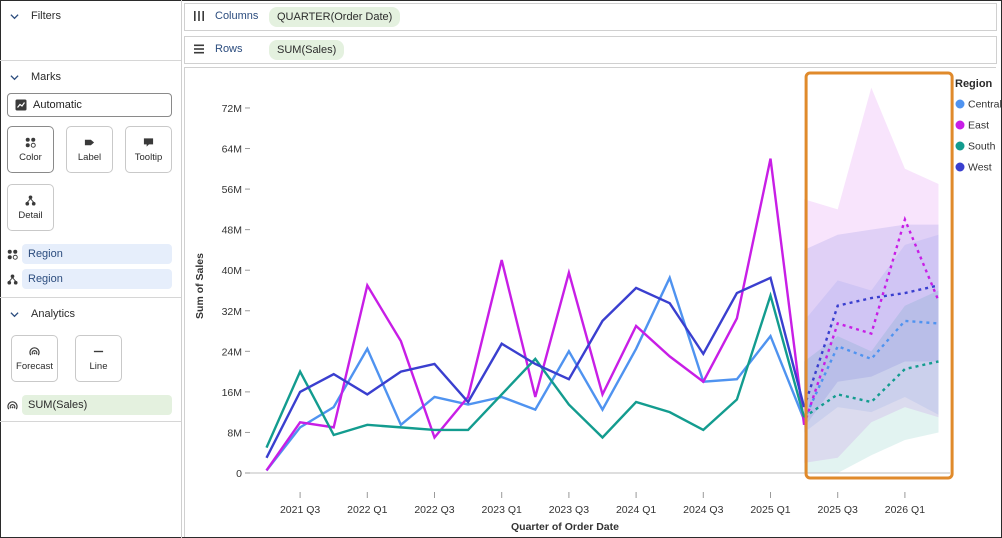 The height and width of the screenshot is (538, 1002). What do you see at coordinates (199, 16) in the screenshot?
I see `columns-icon` at bounding box center [199, 16].